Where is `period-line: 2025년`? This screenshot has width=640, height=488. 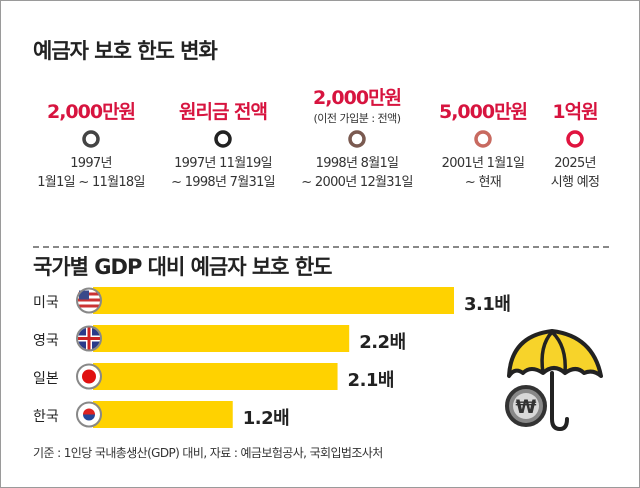
period-line: 2025년 is located at coordinates (575, 163).